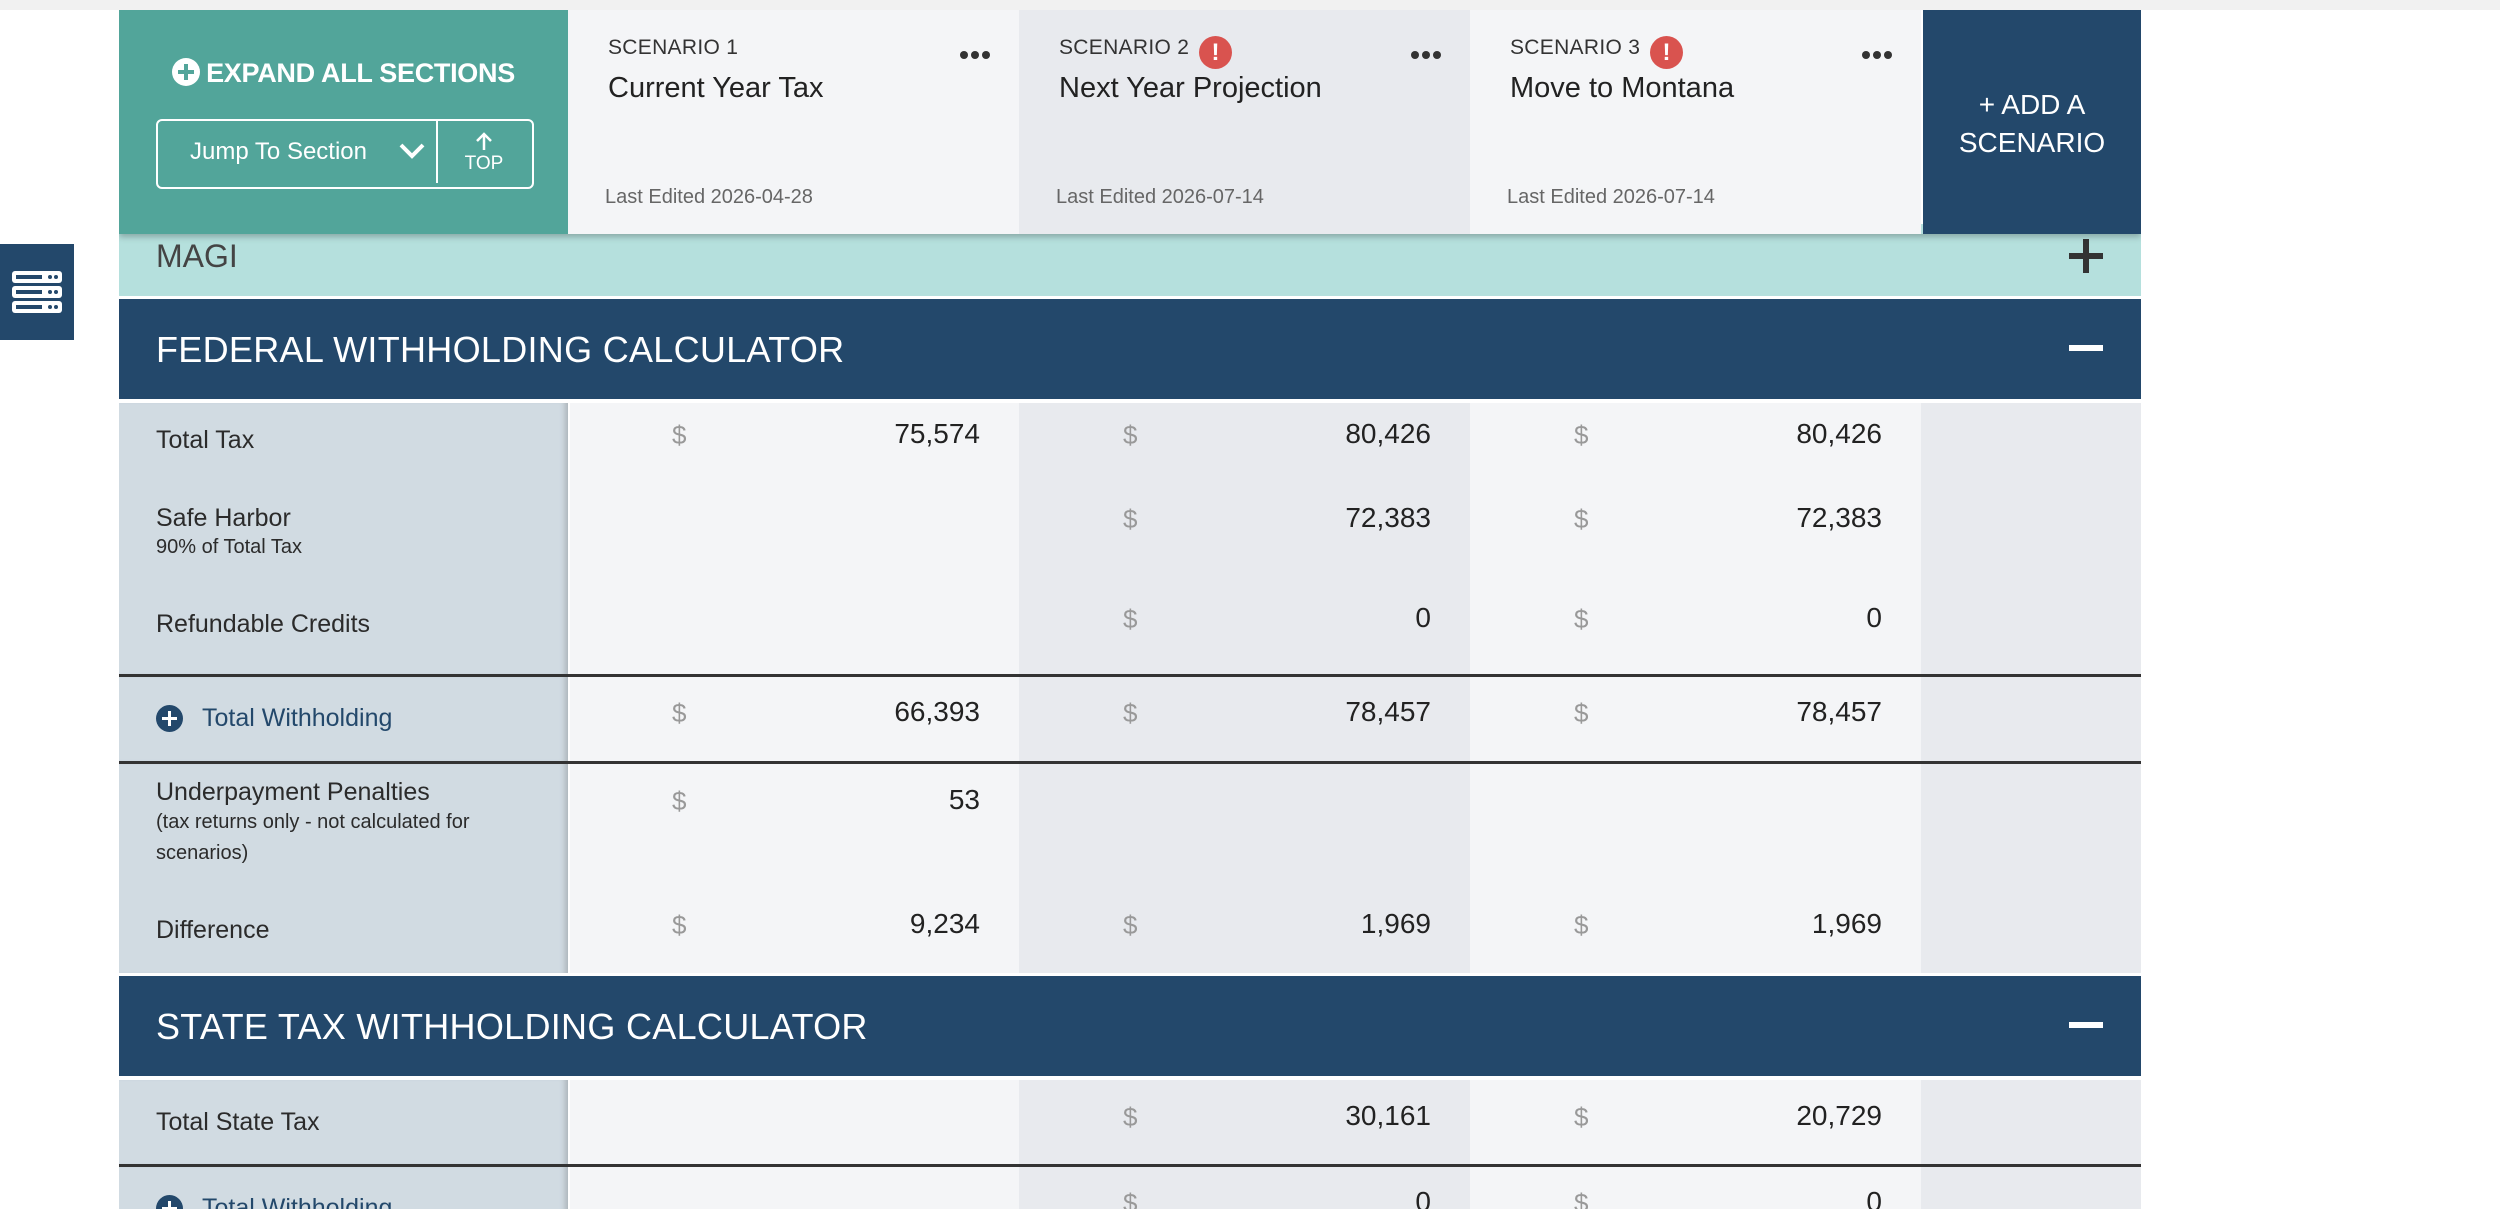 This screenshot has width=2500, height=1209. Describe the element at coordinates (484, 152) in the screenshot. I see `scroll-top-button: TOP` at that location.